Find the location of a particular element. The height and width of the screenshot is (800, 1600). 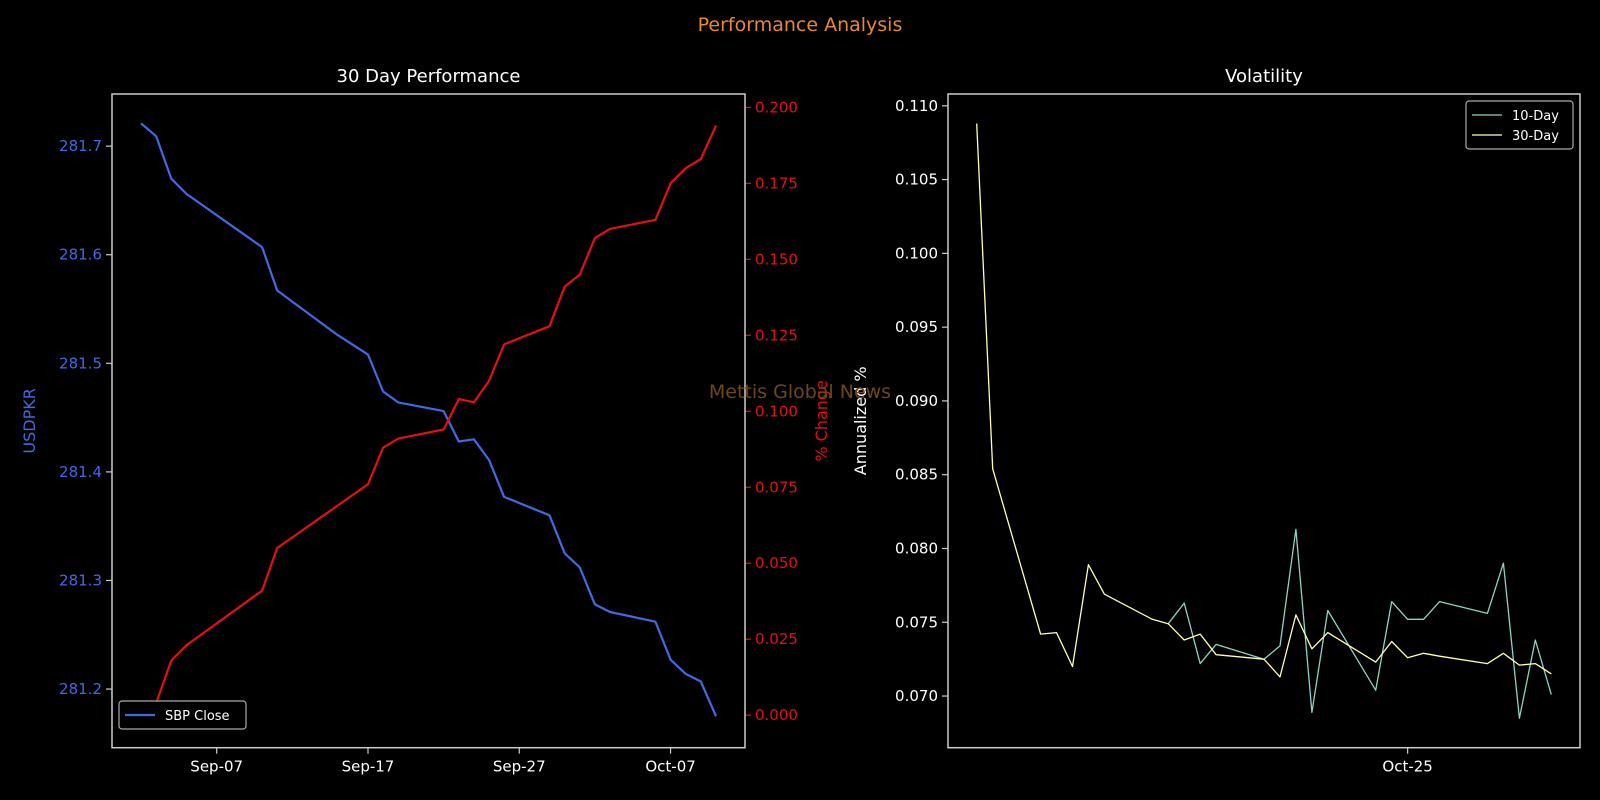

y2-tick-label: 0.125 is located at coordinates (776, 335).